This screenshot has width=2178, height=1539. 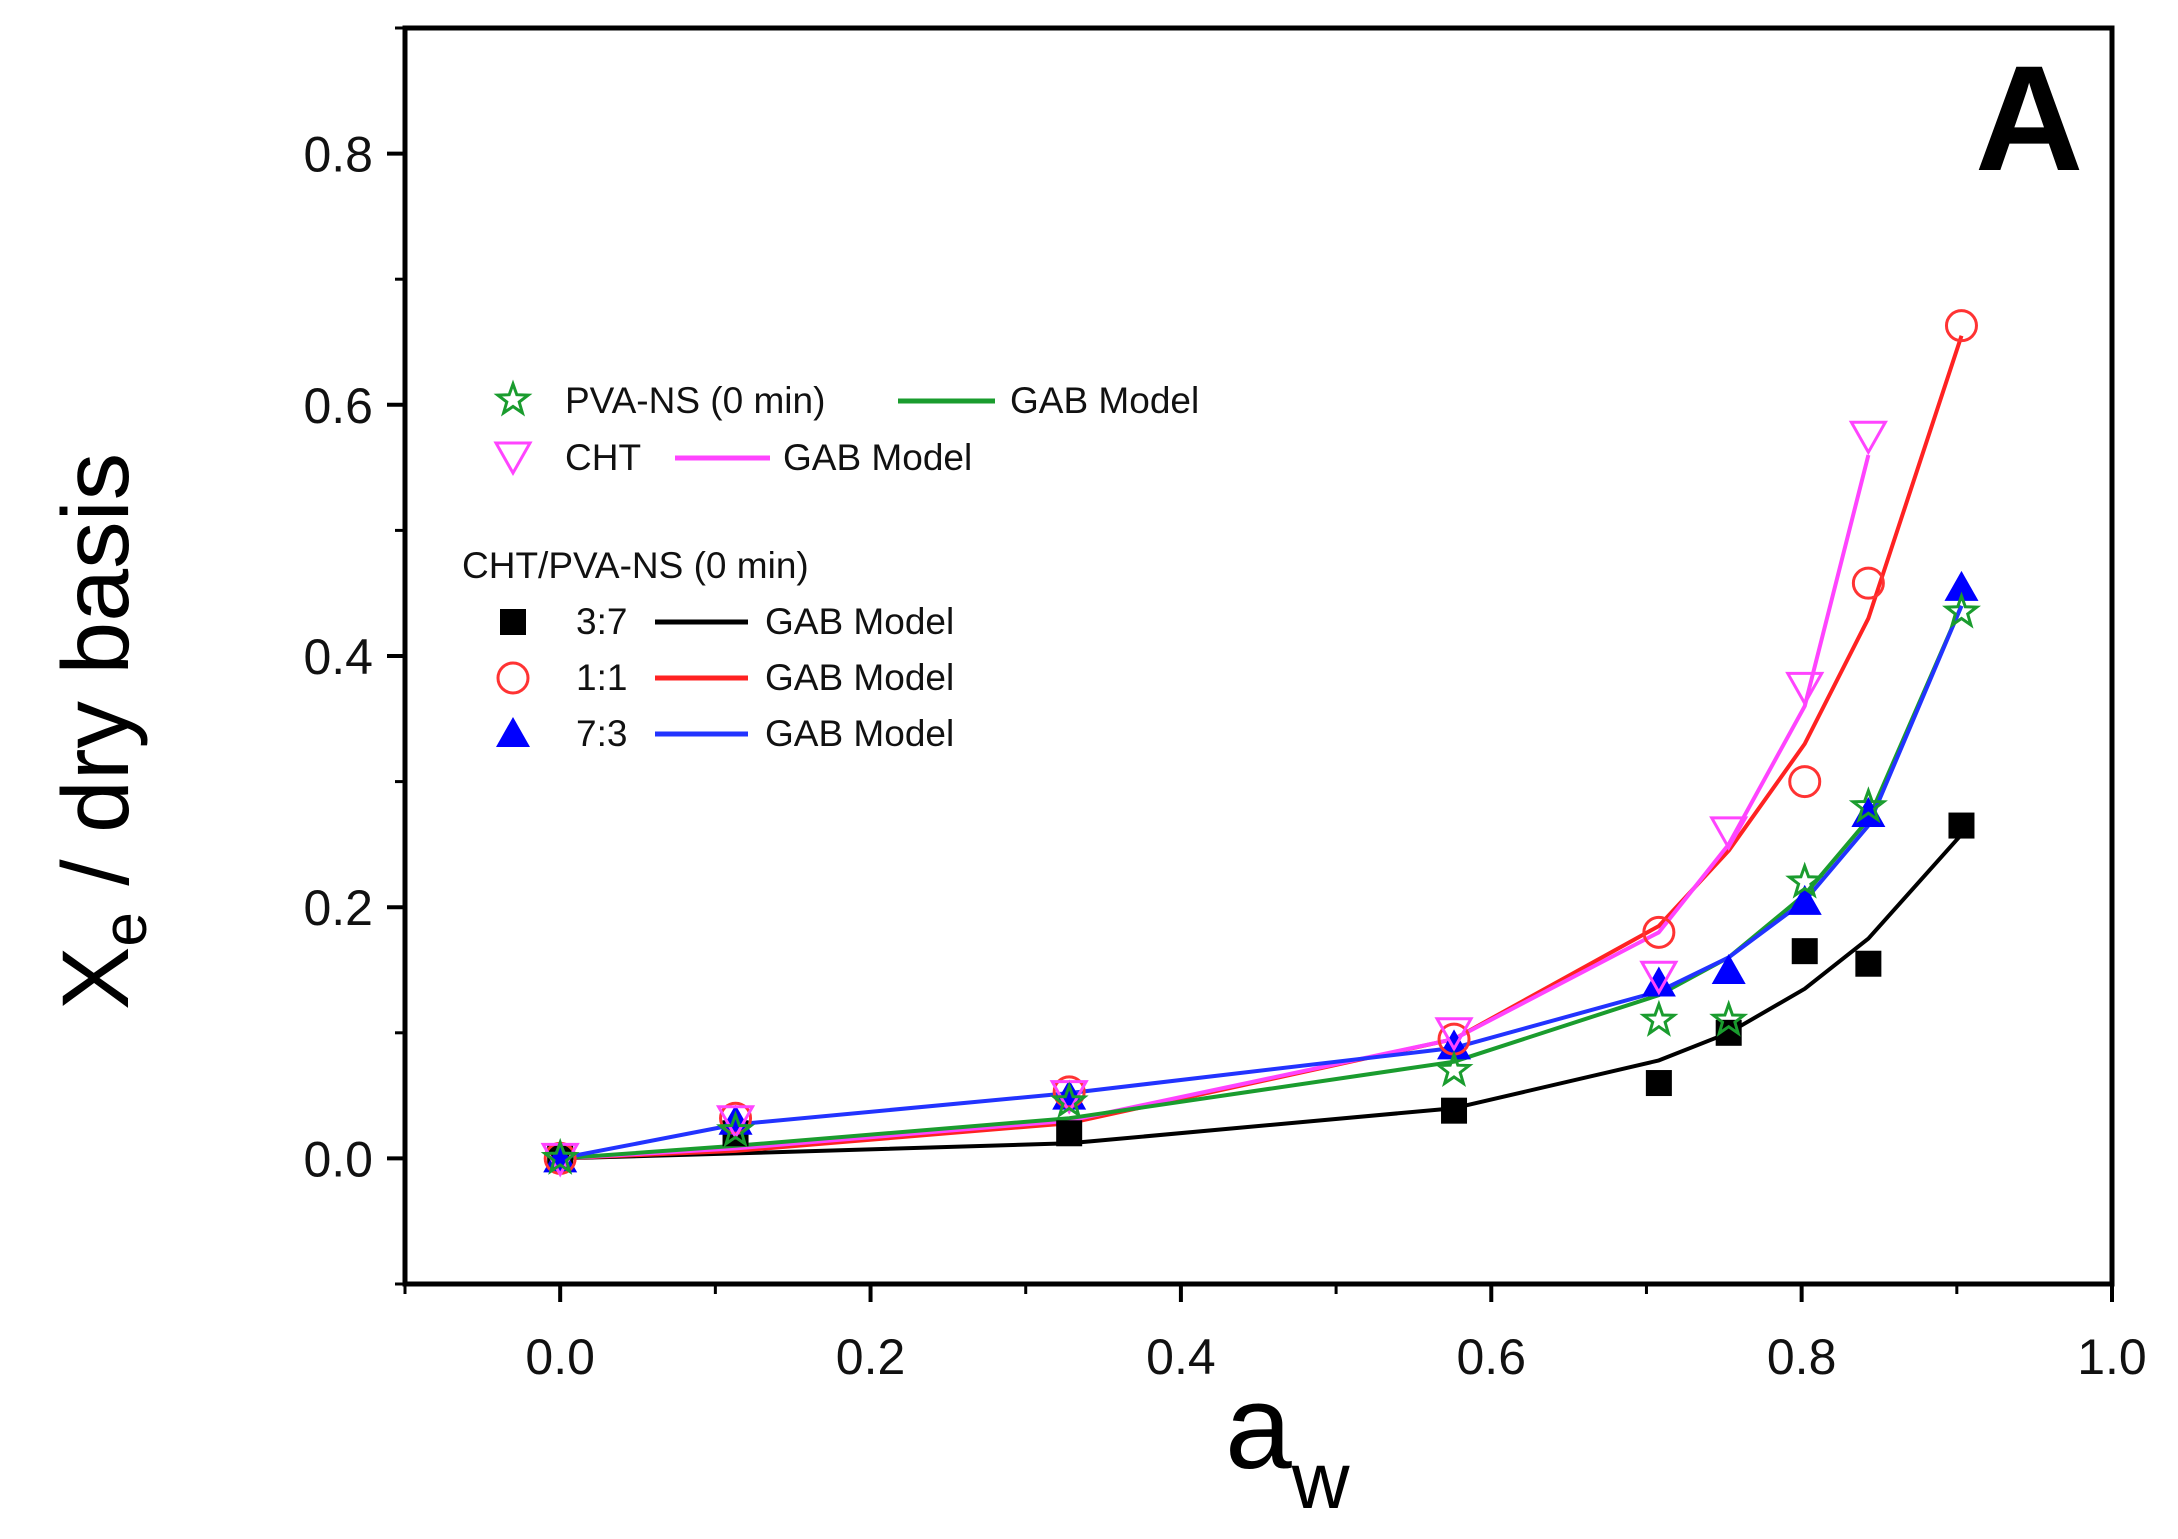 I want to click on legend-row-37: 3:7 GAB Model, so click(x=727, y=621).